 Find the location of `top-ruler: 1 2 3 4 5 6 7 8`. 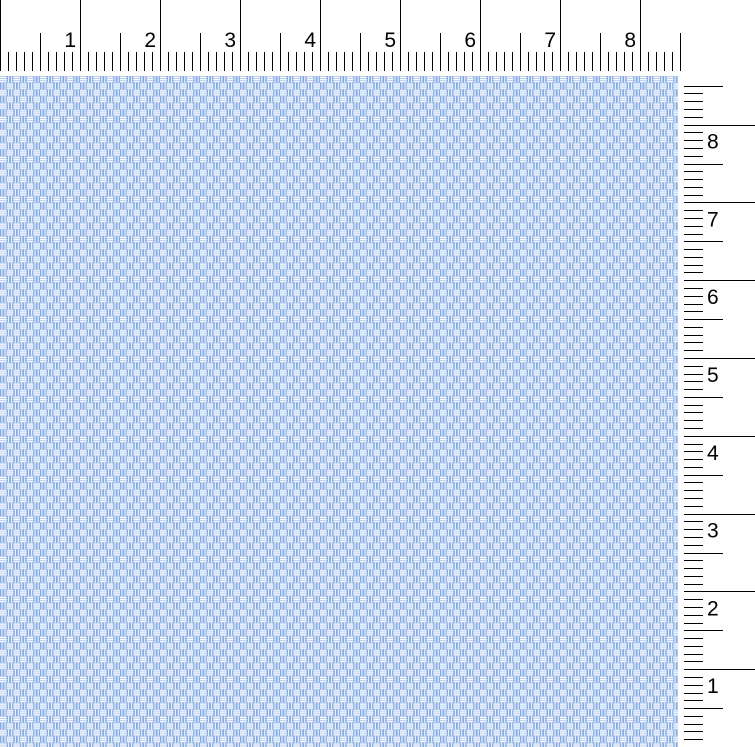

top-ruler: 1 2 3 4 5 6 7 8 is located at coordinates (340, 35).